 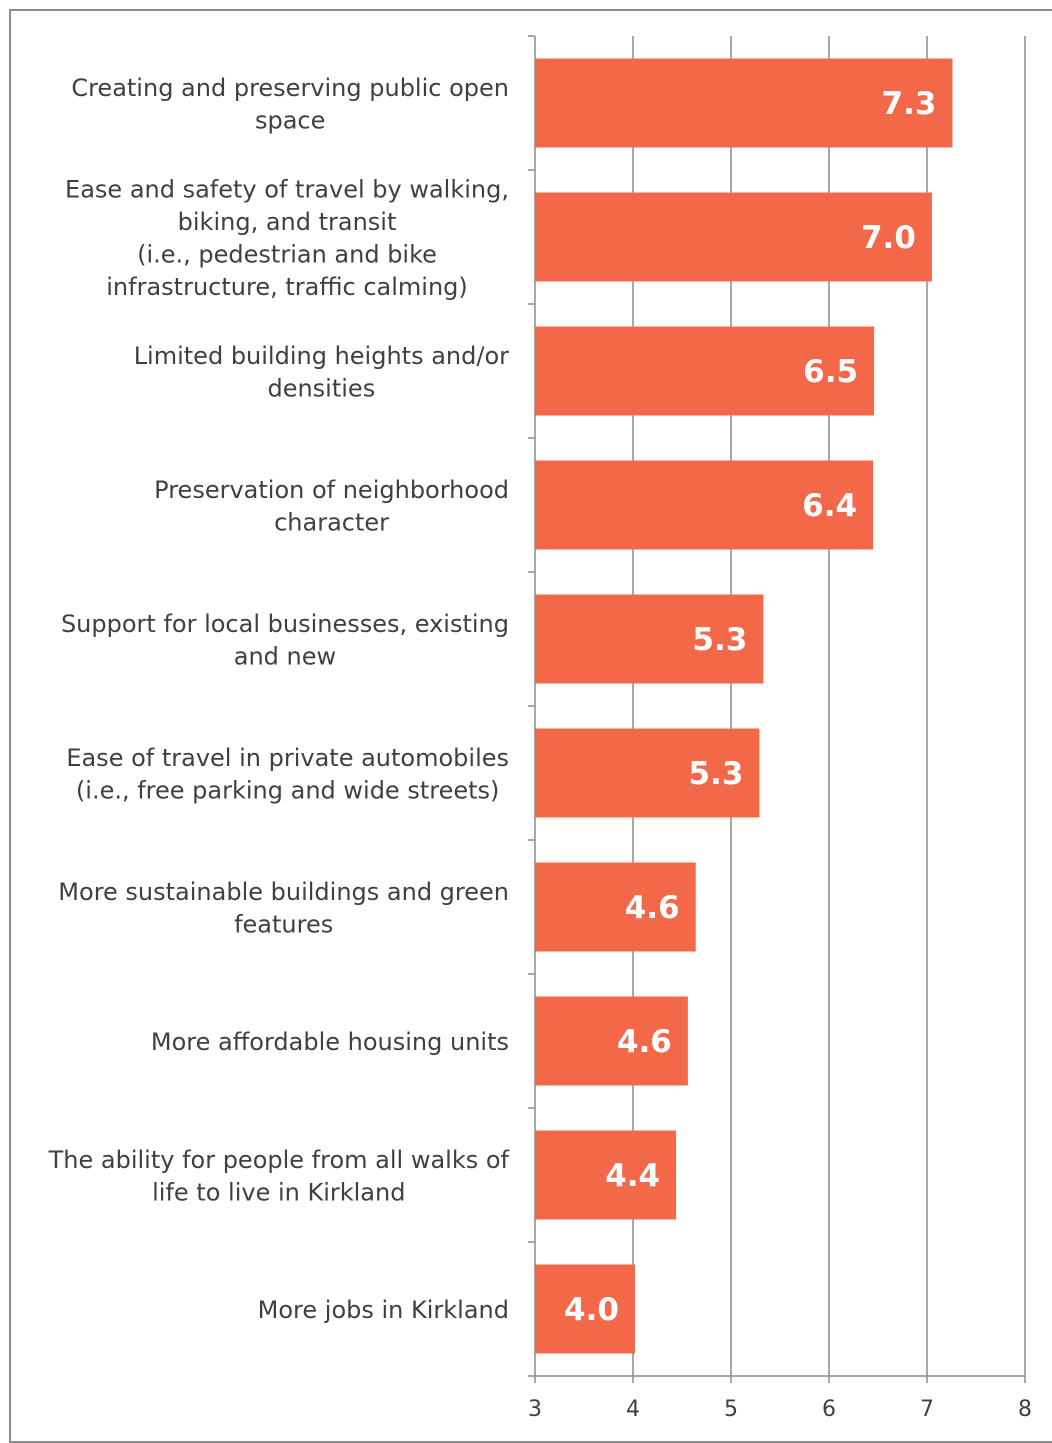 I want to click on x-tick-label: 6, so click(x=829, y=1409).